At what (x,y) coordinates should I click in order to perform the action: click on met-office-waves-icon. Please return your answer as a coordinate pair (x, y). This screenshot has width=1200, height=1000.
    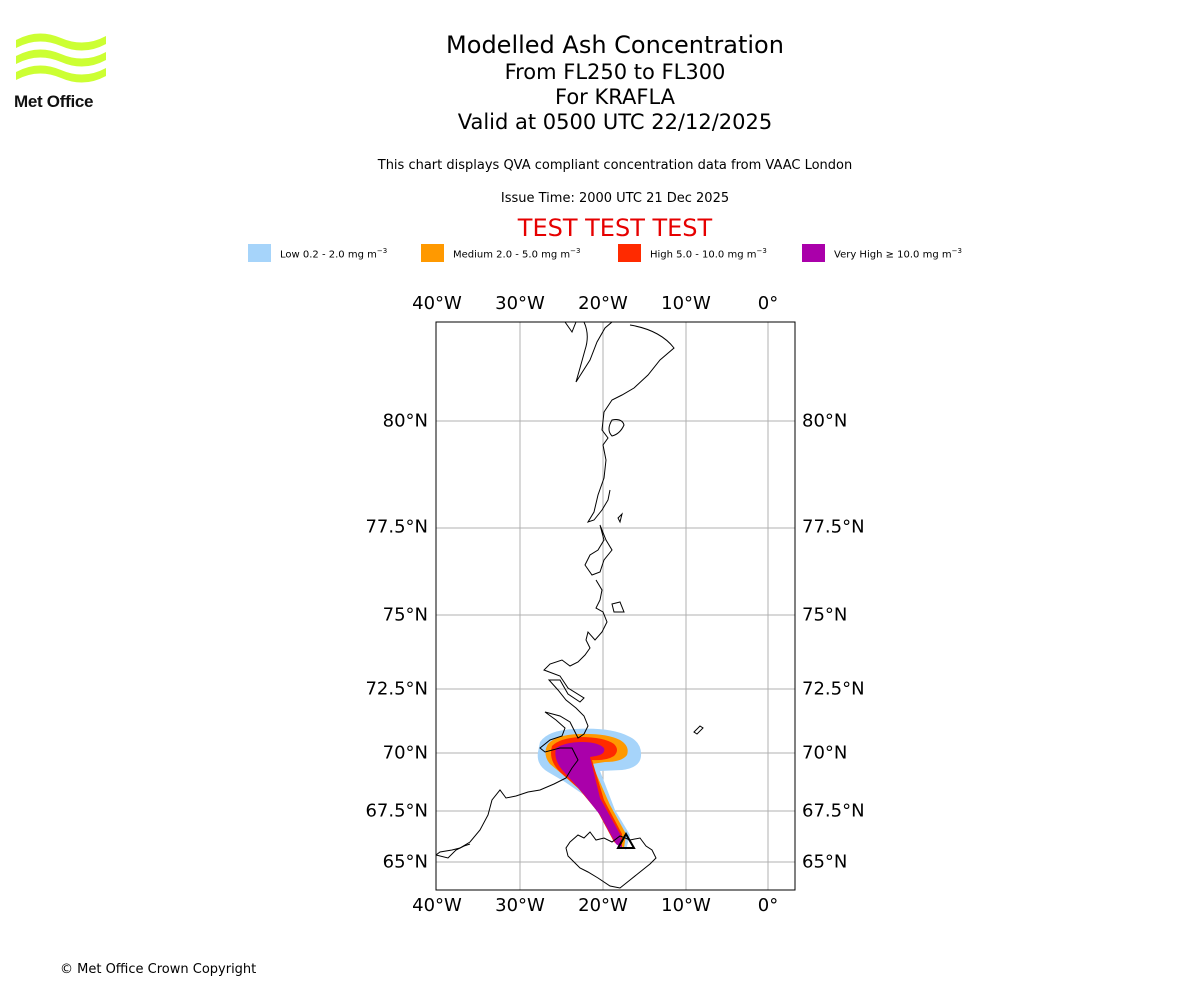
    Looking at the image, I should click on (61, 58).